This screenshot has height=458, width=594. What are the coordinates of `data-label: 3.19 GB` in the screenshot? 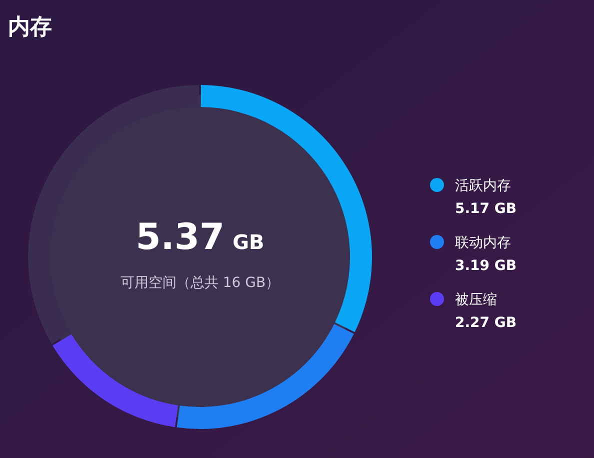 It's located at (486, 266).